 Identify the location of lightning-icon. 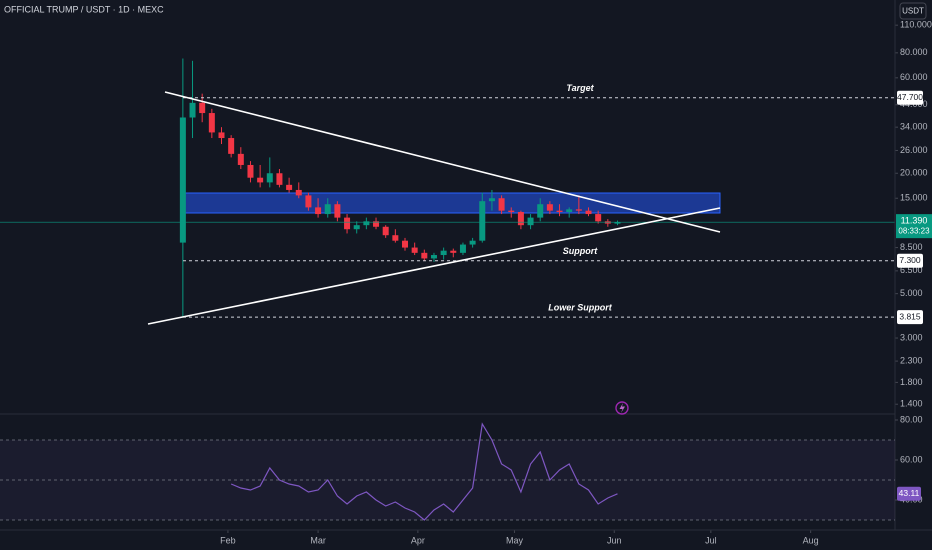
(622, 408).